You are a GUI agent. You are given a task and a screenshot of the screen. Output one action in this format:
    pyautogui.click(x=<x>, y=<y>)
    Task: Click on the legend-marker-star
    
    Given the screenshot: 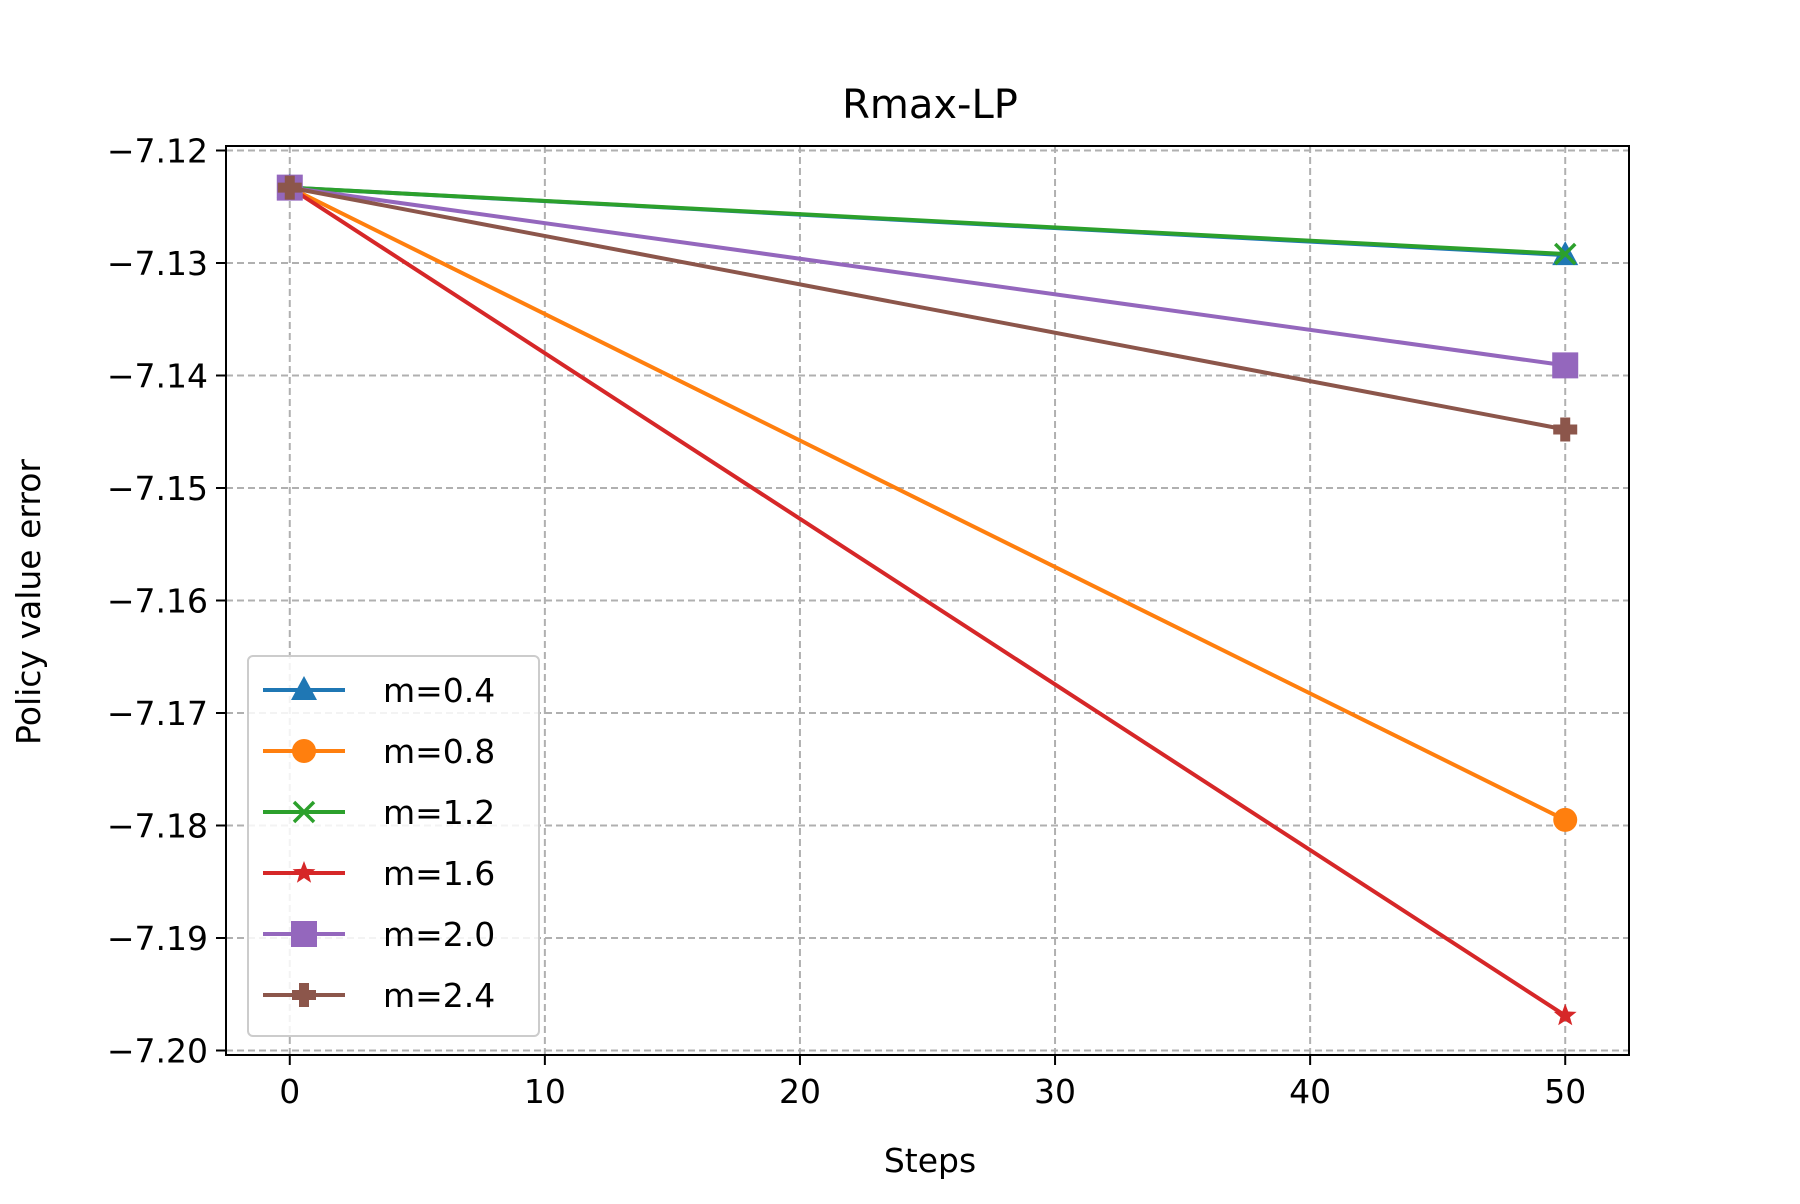 What is the action you would take?
    pyautogui.click(x=304, y=872)
    